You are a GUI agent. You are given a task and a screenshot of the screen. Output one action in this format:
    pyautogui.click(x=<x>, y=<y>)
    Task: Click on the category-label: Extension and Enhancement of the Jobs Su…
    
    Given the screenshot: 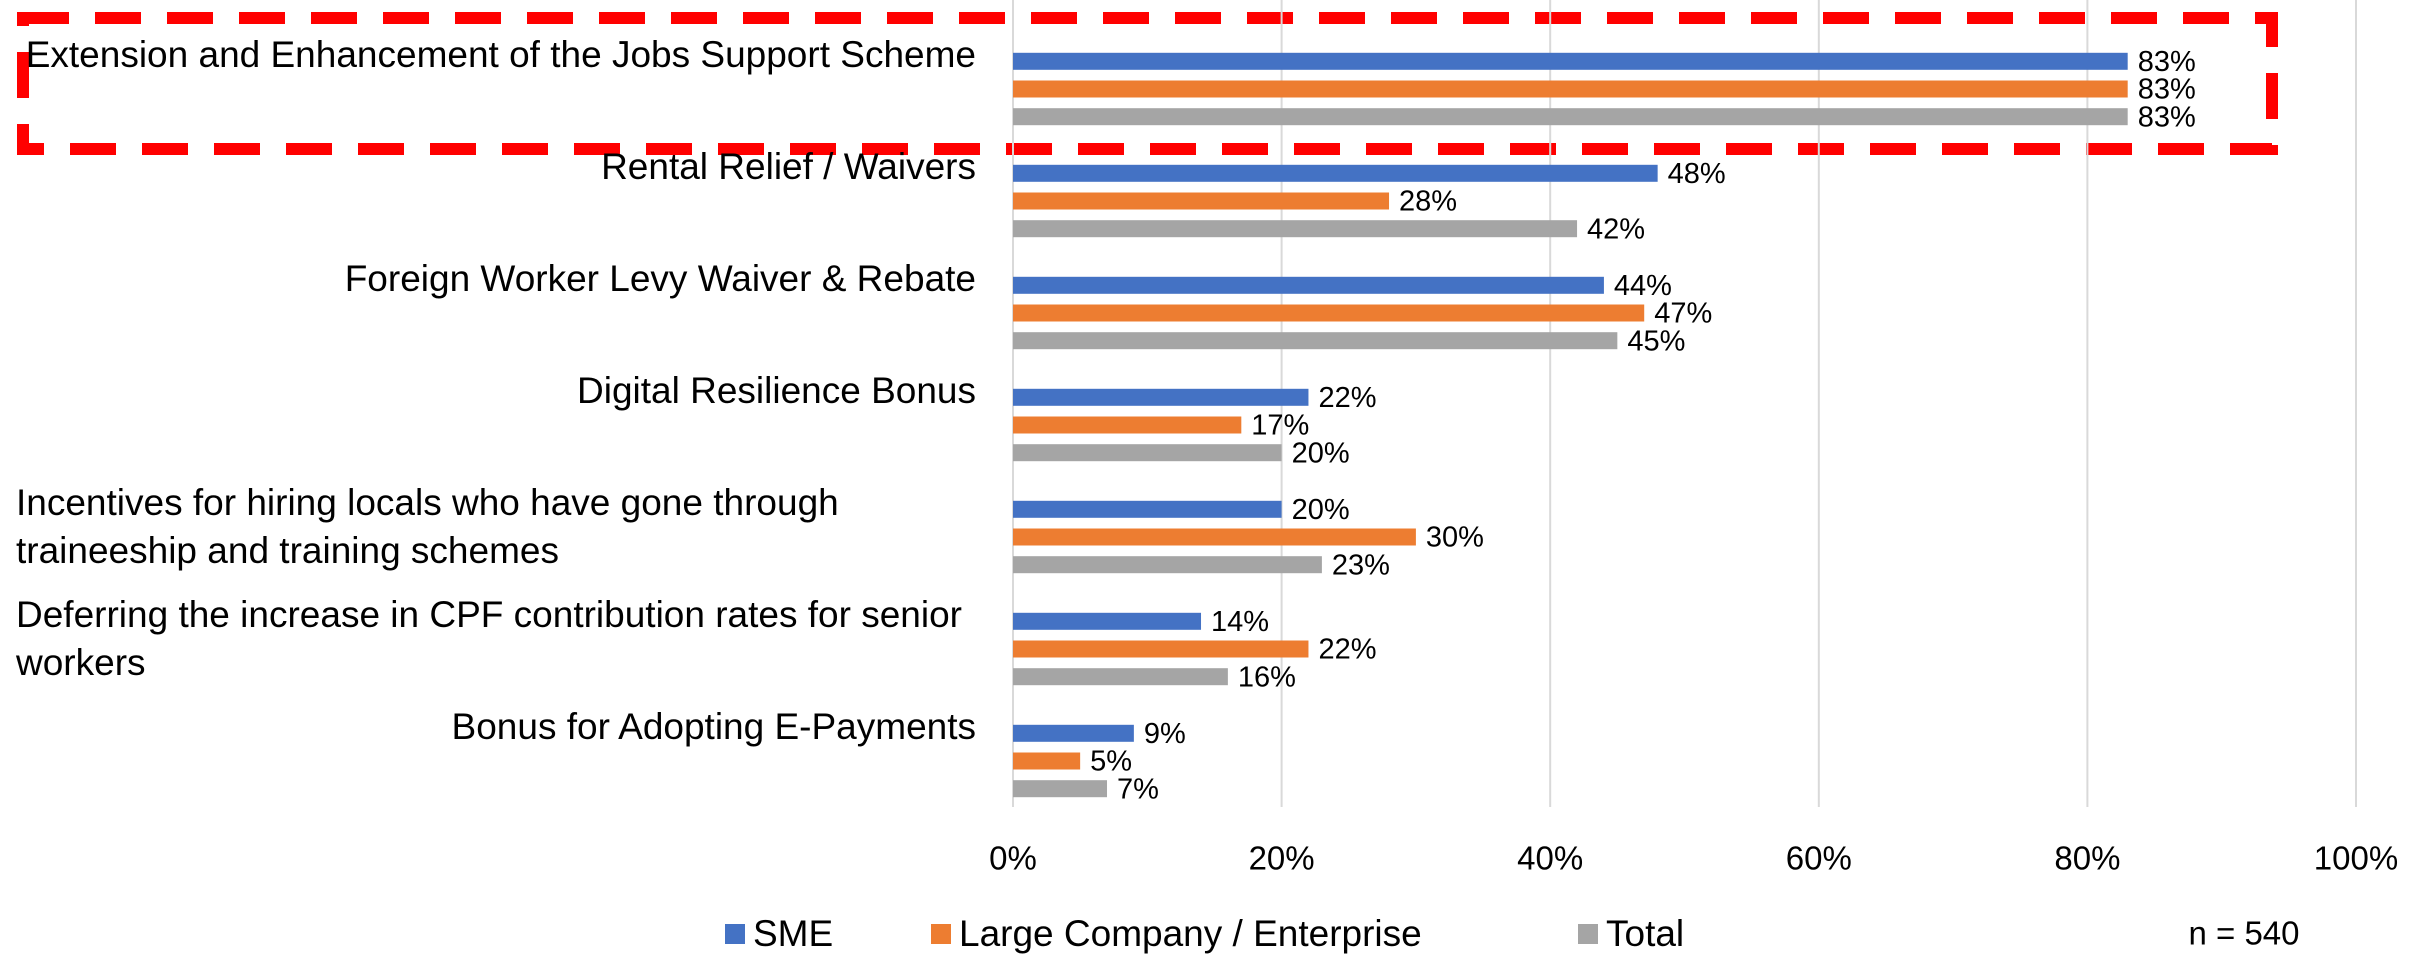 What is the action you would take?
    pyautogui.click(x=500, y=54)
    